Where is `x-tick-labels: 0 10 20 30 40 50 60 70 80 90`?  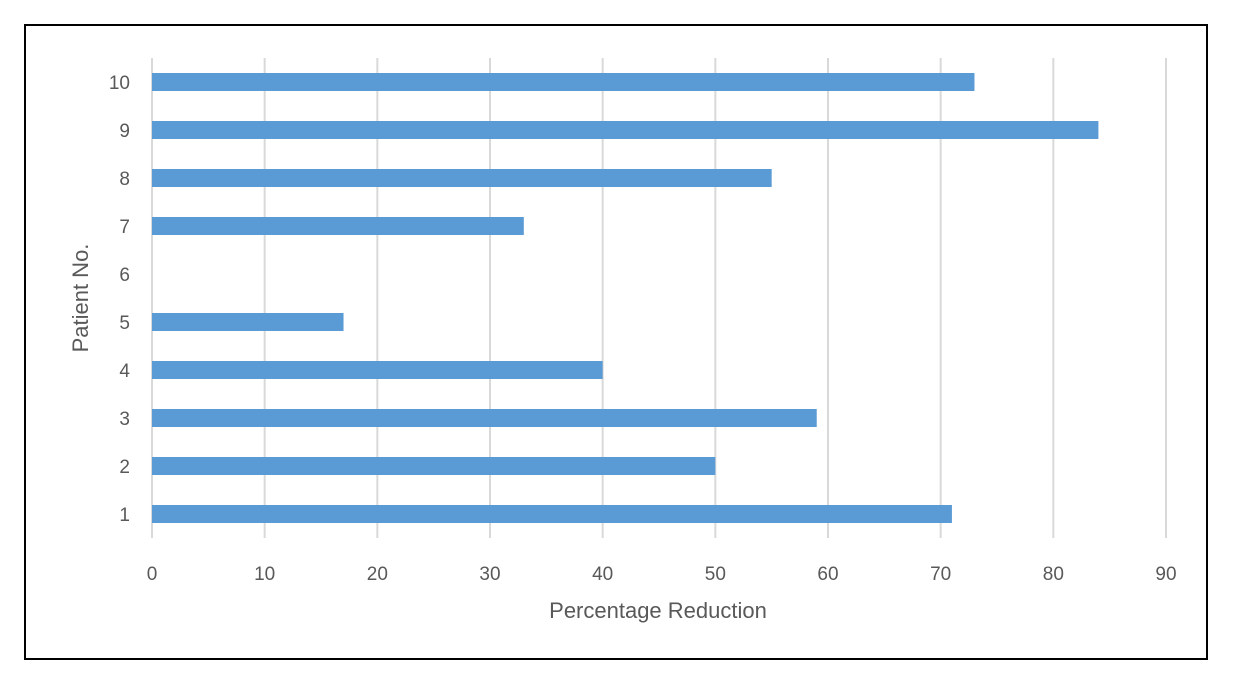 x-tick-labels: 0 10 20 30 40 50 60 70 80 90 is located at coordinates (662, 574).